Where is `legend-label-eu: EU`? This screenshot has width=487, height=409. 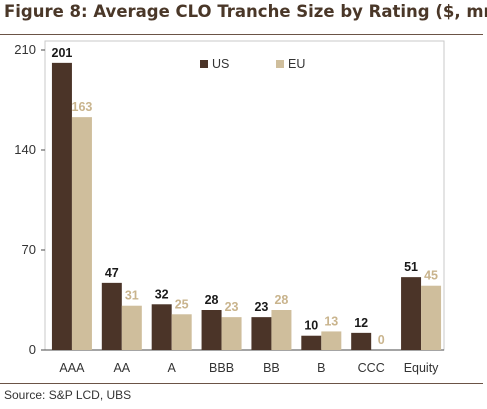
legend-label-eu: EU is located at coordinates (296, 64).